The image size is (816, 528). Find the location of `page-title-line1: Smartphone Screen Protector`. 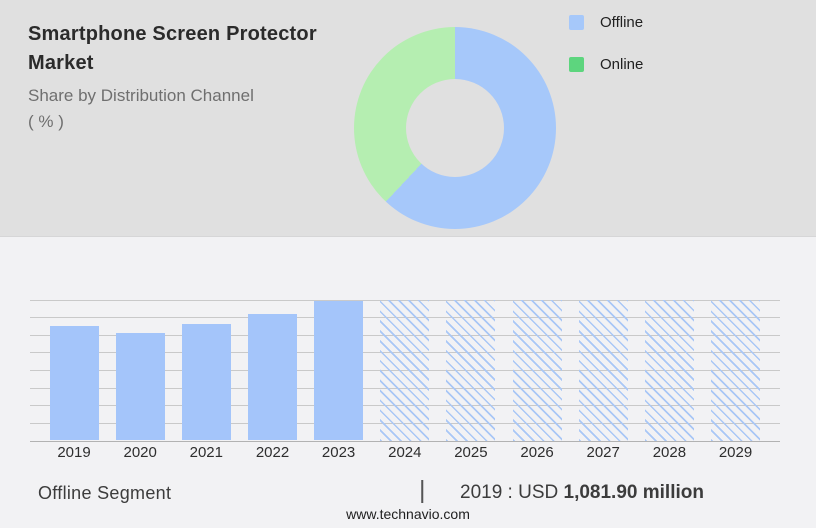

page-title-line1: Smartphone Screen Protector is located at coordinates (172, 34).